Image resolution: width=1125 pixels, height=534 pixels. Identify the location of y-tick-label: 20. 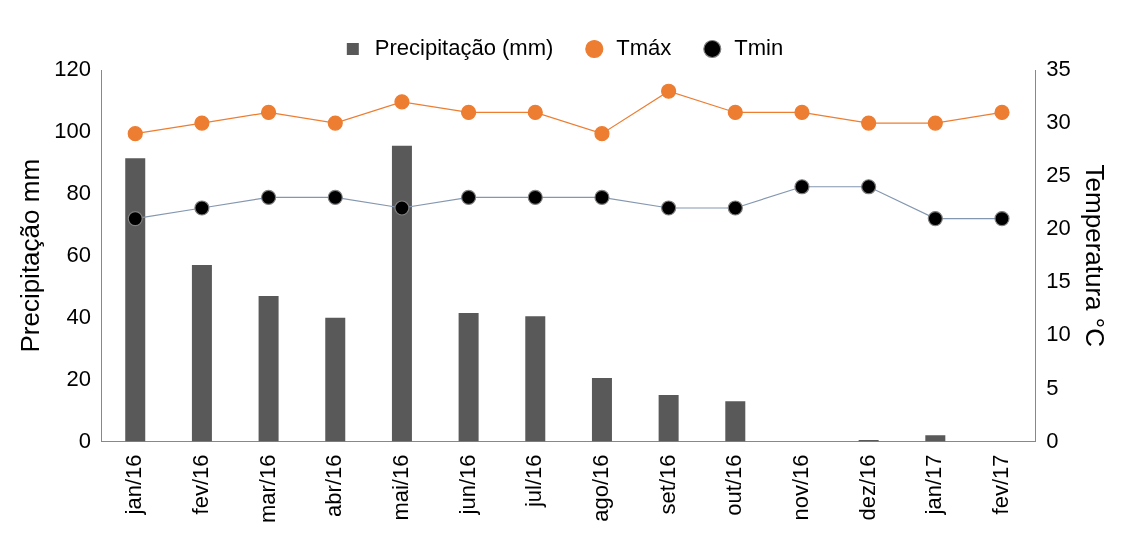
(78, 378).